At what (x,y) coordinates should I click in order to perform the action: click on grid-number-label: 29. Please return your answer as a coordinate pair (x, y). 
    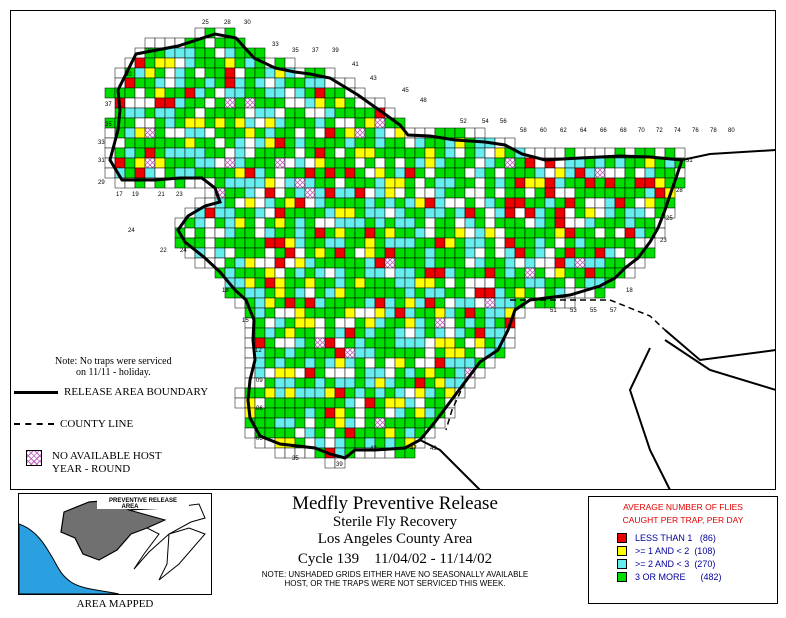
    Looking at the image, I should click on (101, 183).